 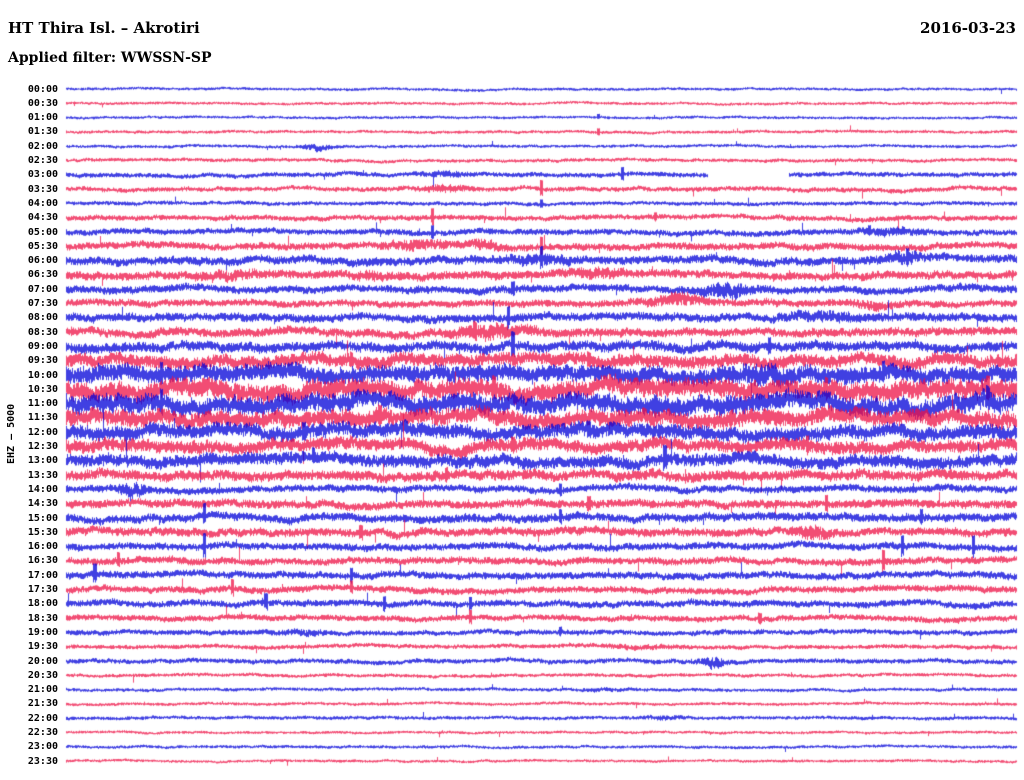 What do you see at coordinates (968, 28) in the screenshot?
I see `date-label: 2016-03-23` at bounding box center [968, 28].